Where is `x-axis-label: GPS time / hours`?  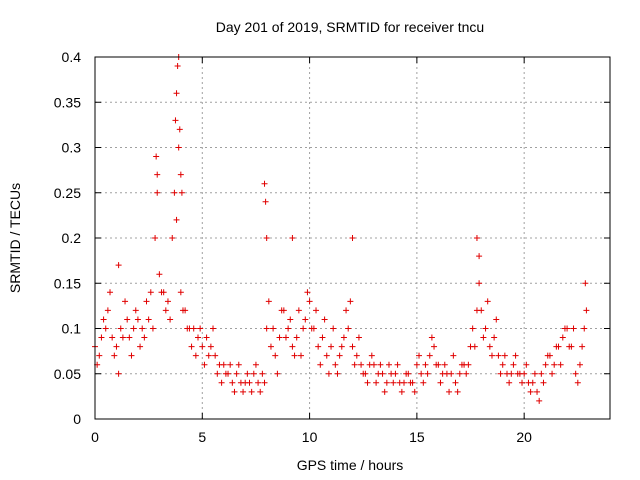
x-axis-label: GPS time / hours is located at coordinates (350, 465).